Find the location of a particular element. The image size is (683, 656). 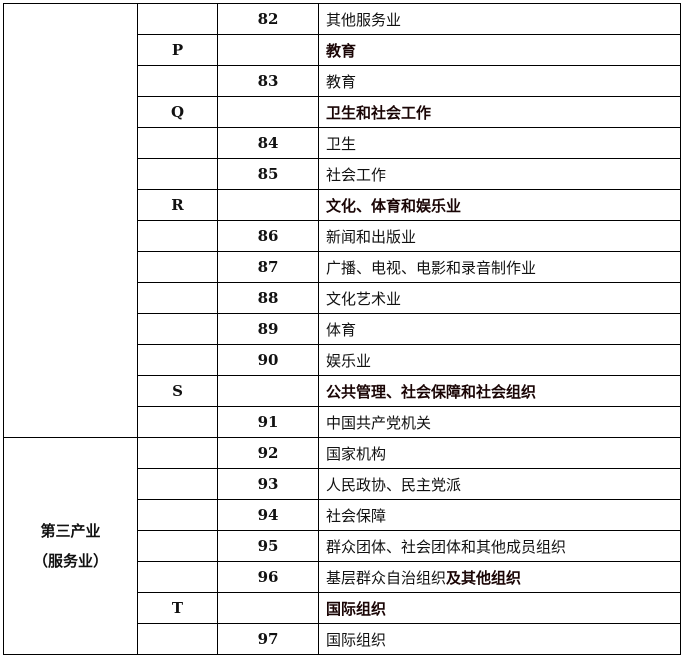

division-code: 96 is located at coordinates (268, 577).